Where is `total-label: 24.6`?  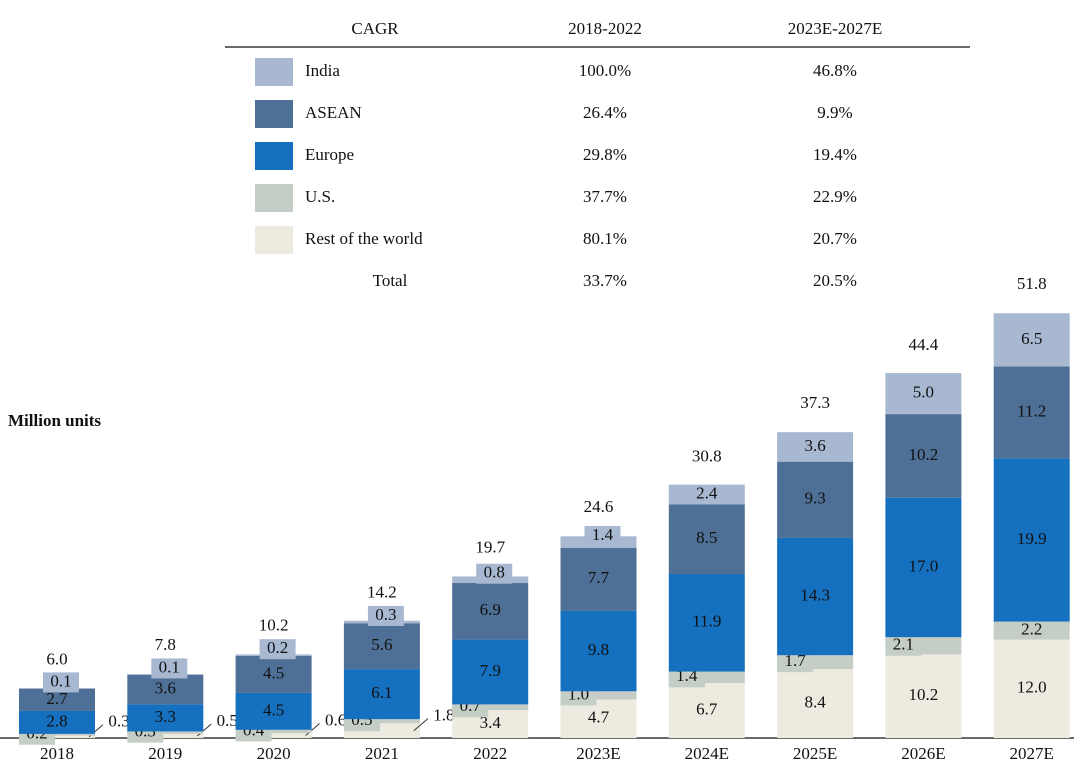 total-label: 24.6 is located at coordinates (599, 506).